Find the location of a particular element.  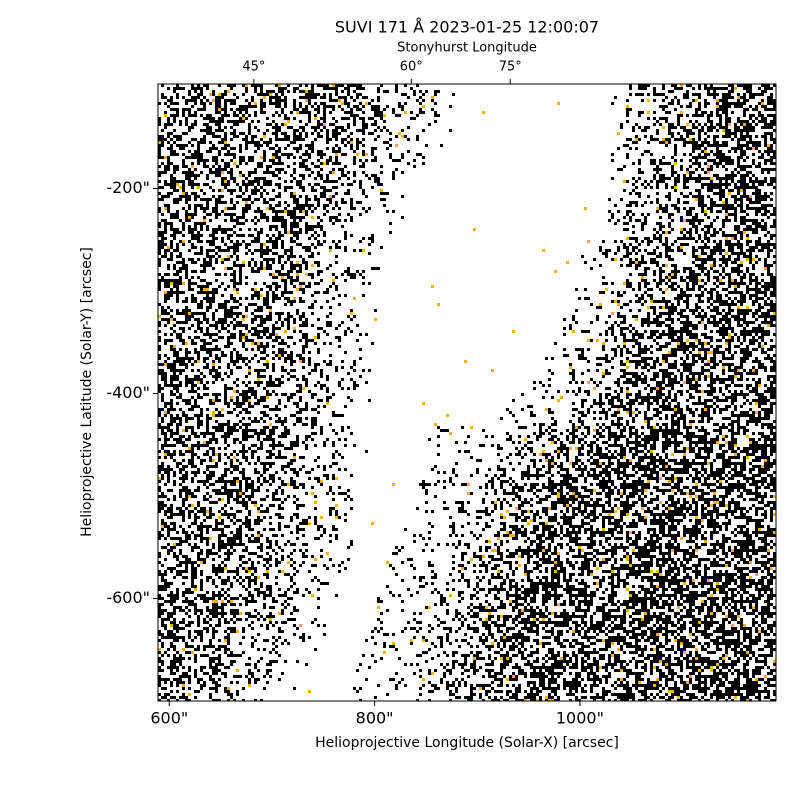

x-tick-label: 800" is located at coordinates (375, 718).